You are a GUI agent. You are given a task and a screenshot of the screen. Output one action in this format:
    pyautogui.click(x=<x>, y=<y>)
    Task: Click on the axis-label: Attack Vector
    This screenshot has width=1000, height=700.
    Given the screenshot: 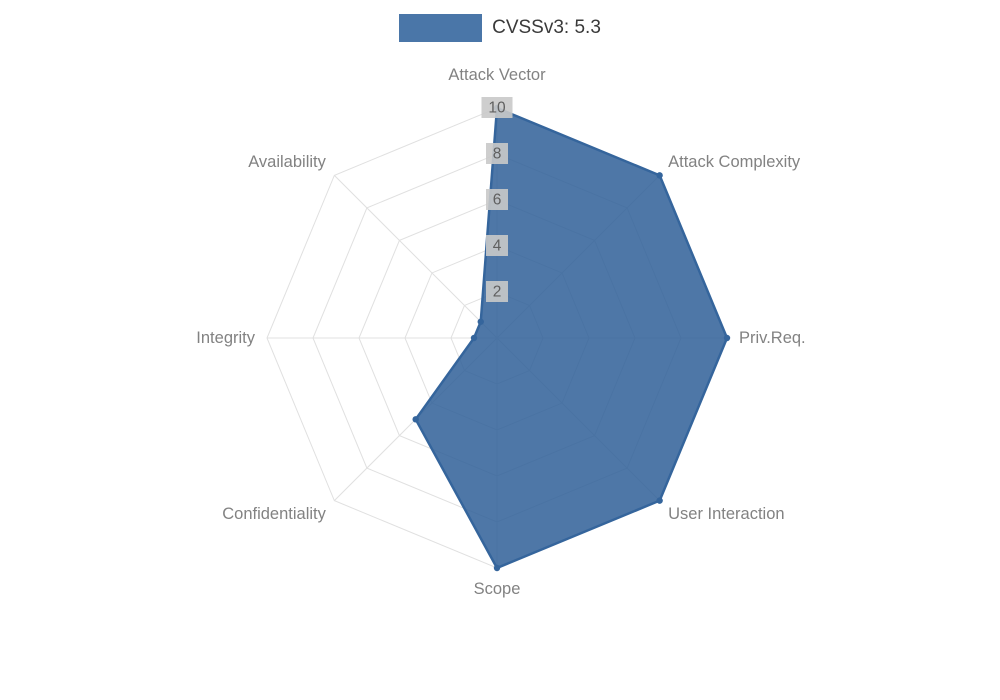 What is the action you would take?
    pyautogui.click(x=497, y=75)
    